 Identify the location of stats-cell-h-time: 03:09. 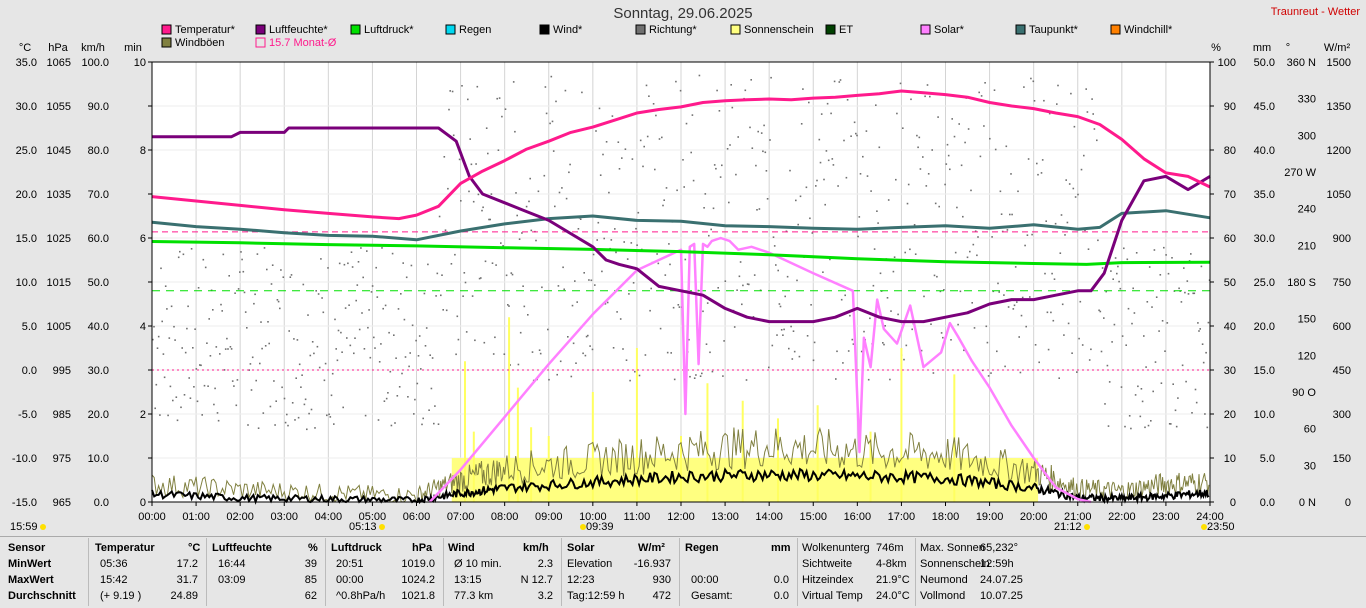
(232, 580).